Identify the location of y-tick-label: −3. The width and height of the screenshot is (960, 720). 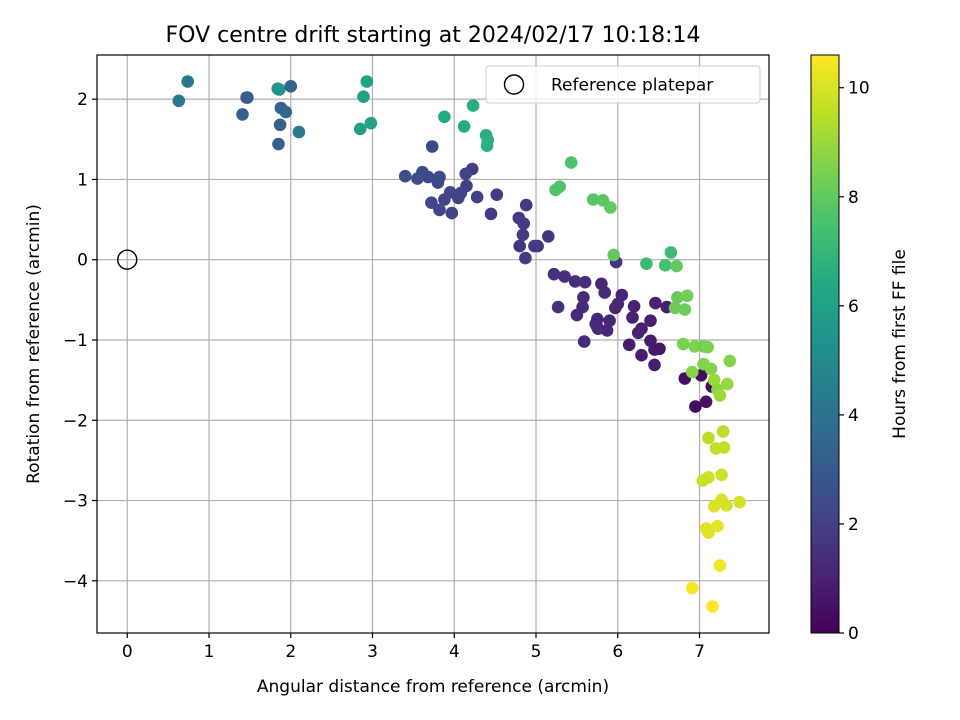
(75, 502).